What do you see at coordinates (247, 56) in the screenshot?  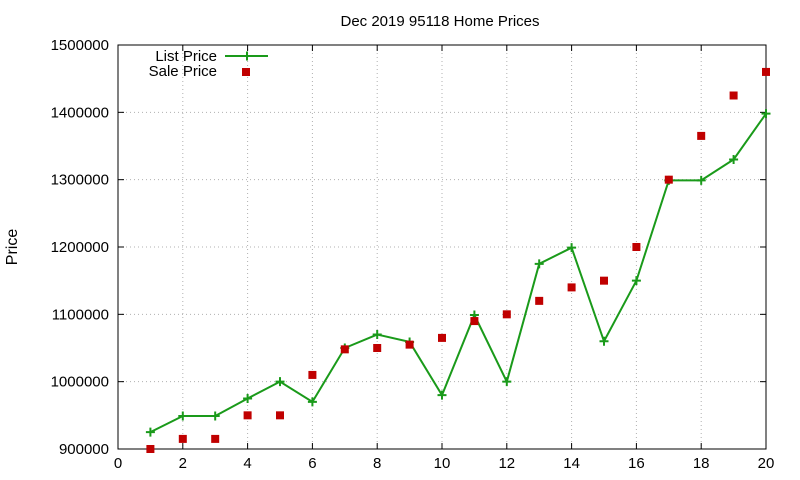 I see `legend-cross-list-price` at bounding box center [247, 56].